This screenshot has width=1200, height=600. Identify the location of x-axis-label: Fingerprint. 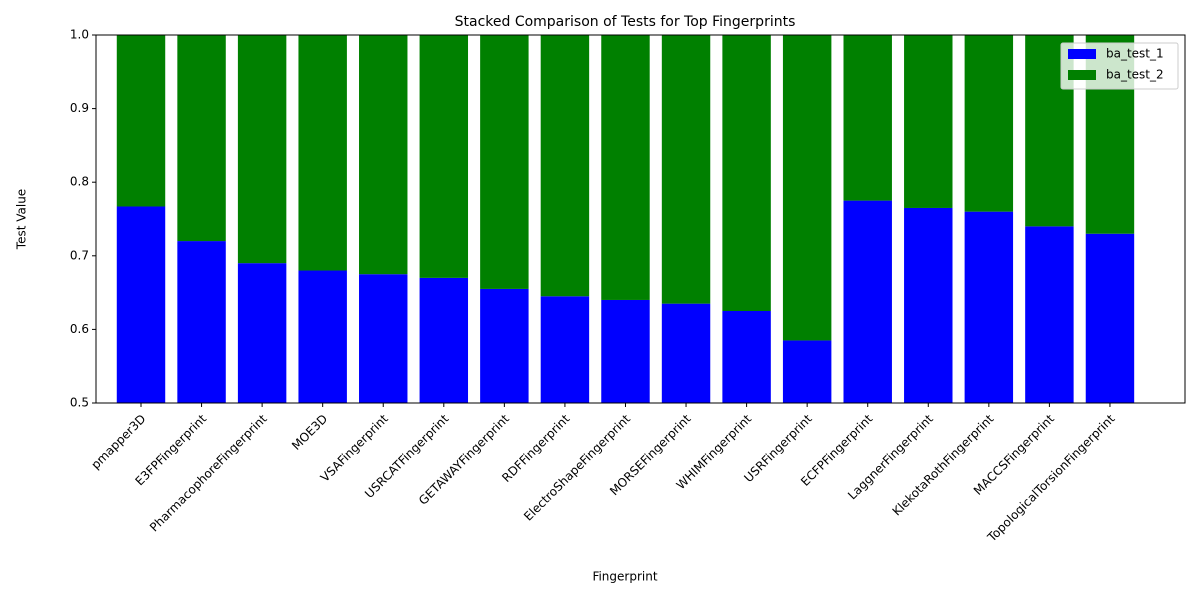
(624, 577).